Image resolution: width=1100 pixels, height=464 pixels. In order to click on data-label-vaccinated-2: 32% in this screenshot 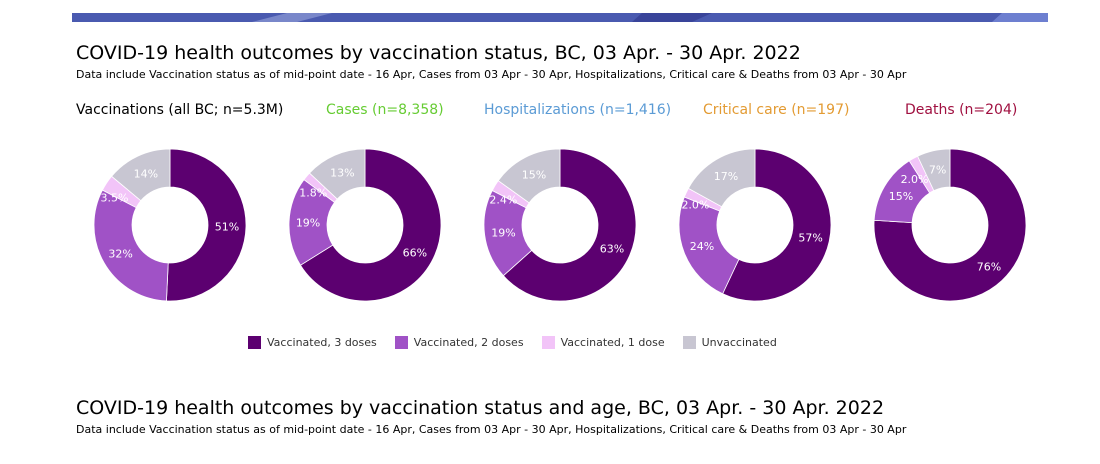, I will do `click(120, 254)`.